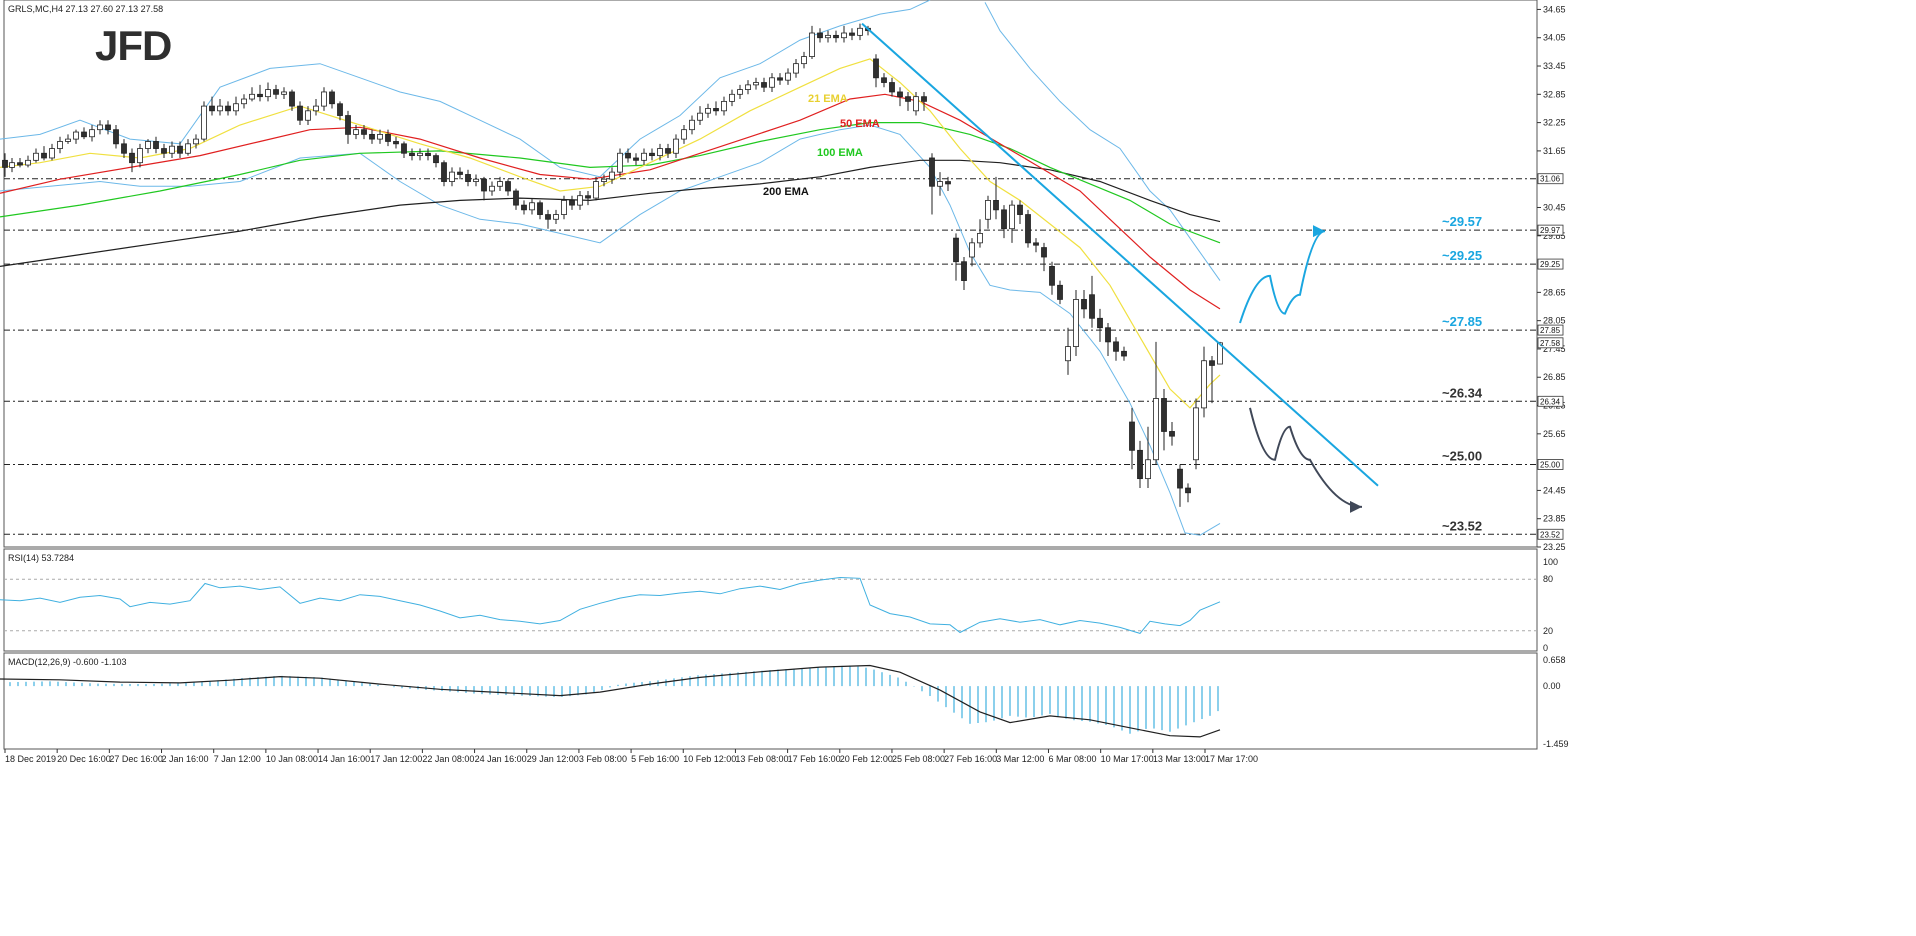 This screenshot has height=936, width=1916. I want to click on time-tick-label: 24 Jan 16:00, so click(501, 759).